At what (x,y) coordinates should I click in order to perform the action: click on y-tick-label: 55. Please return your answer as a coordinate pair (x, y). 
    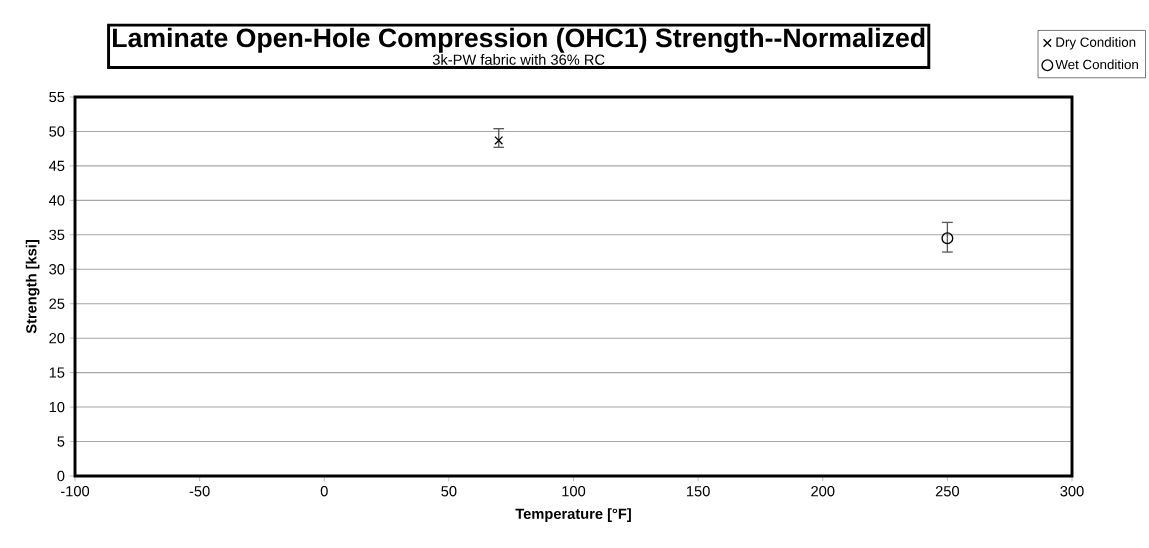
    Looking at the image, I should click on (57, 97).